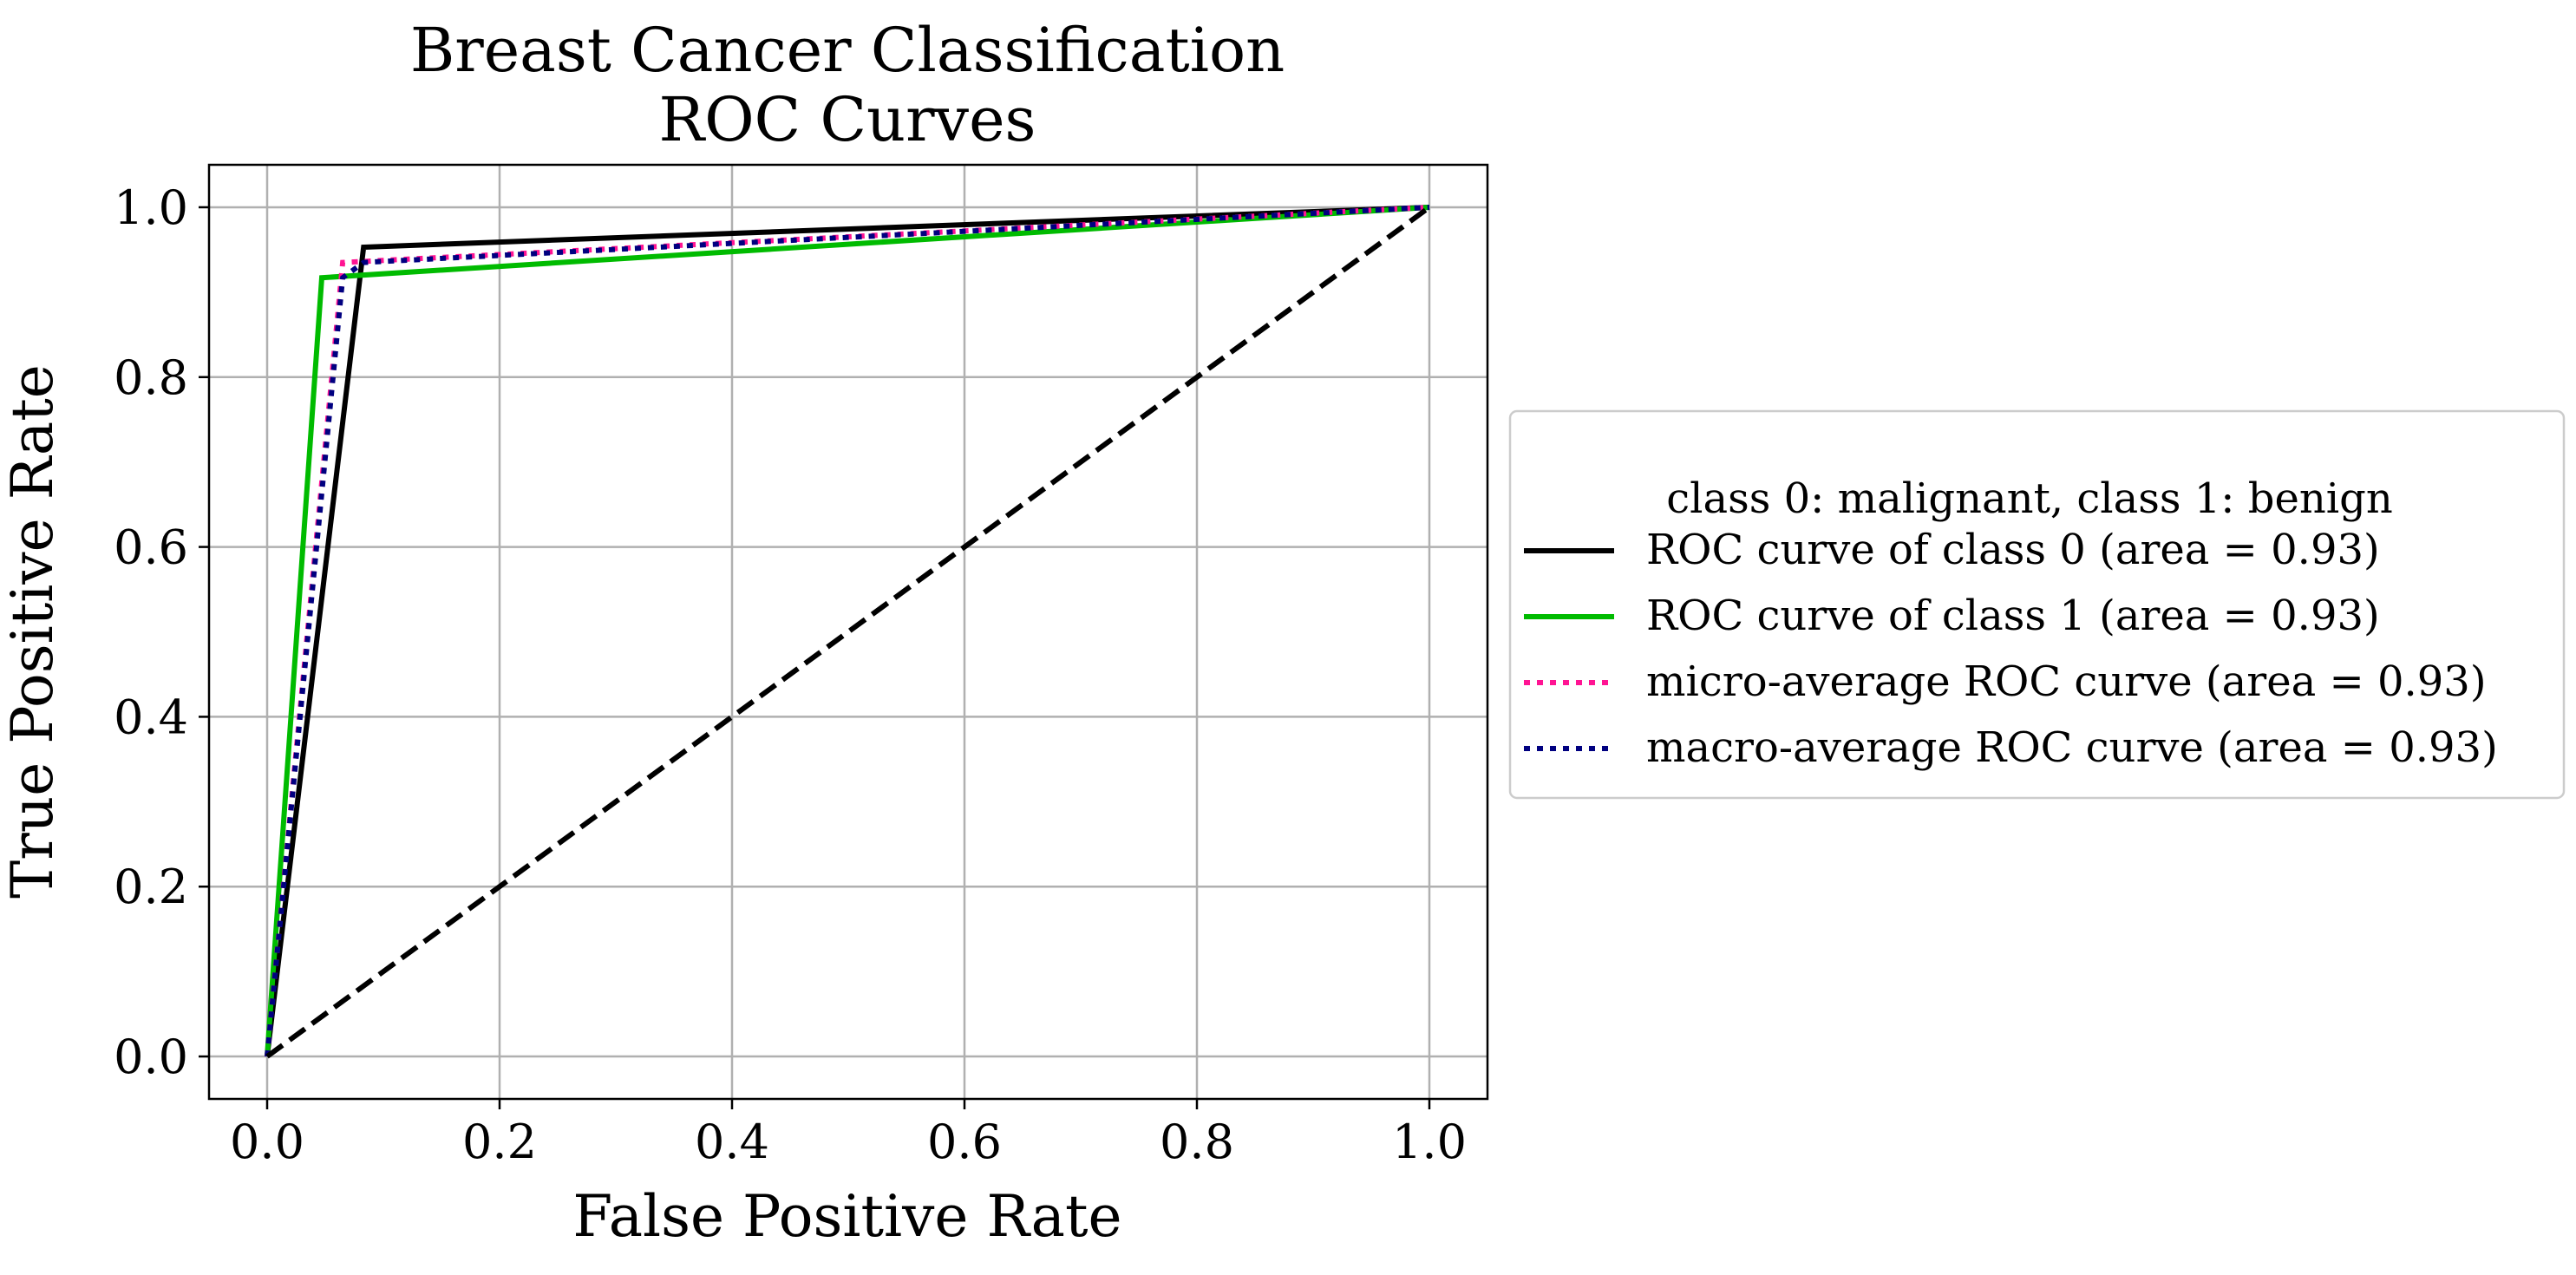  Describe the element at coordinates (151, 1057) in the screenshot. I see `y-tick-label: 0.0` at that location.